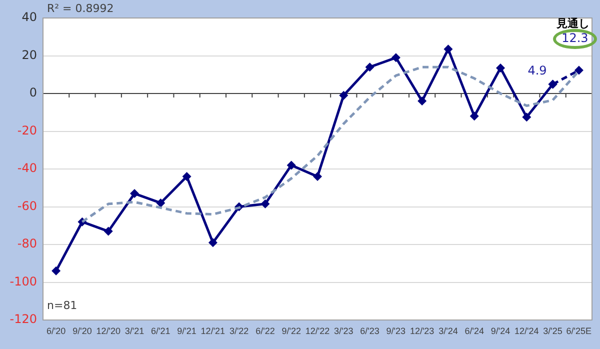 The height and width of the screenshot is (349, 600). I want to click on x-tick-label: 9/'20, so click(82, 331).